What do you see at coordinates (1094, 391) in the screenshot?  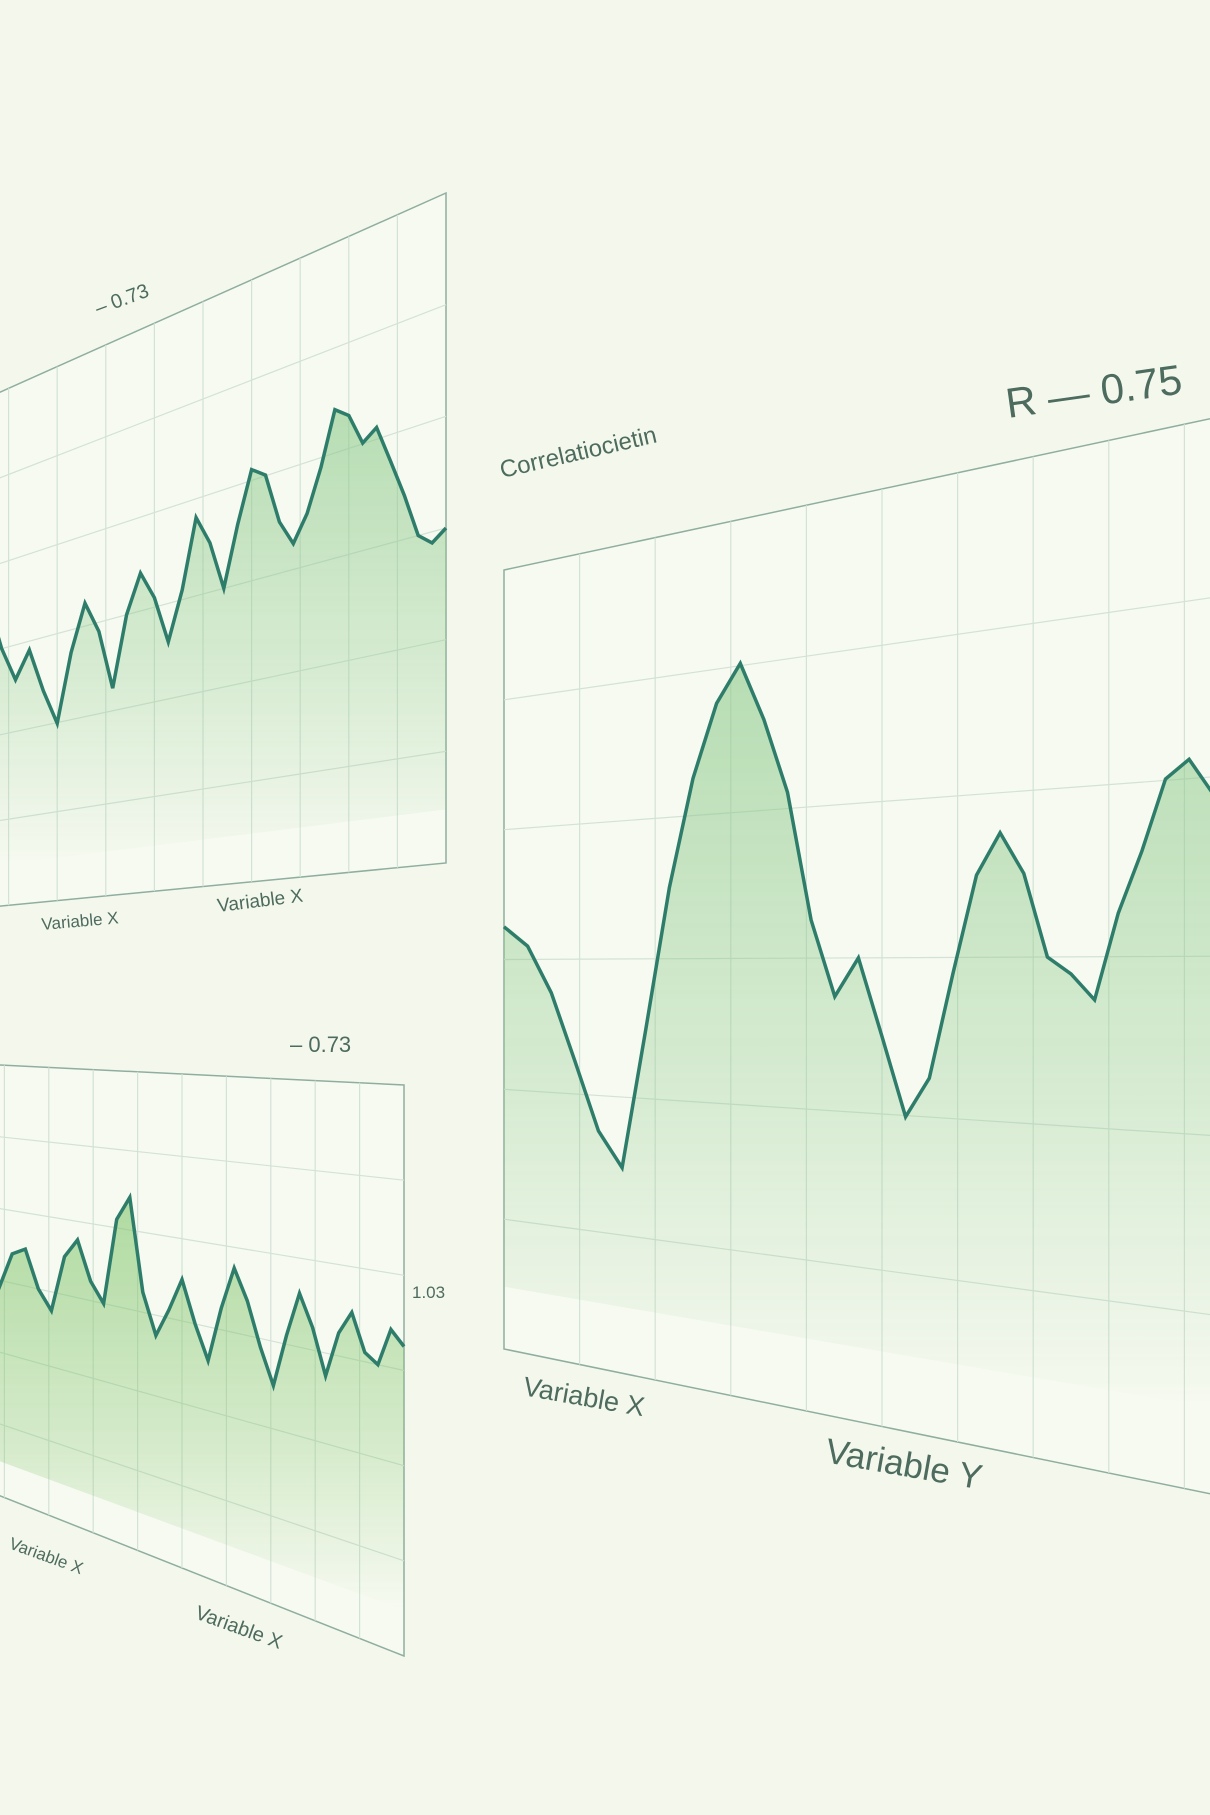 I see `annotation: R — 0.75` at bounding box center [1094, 391].